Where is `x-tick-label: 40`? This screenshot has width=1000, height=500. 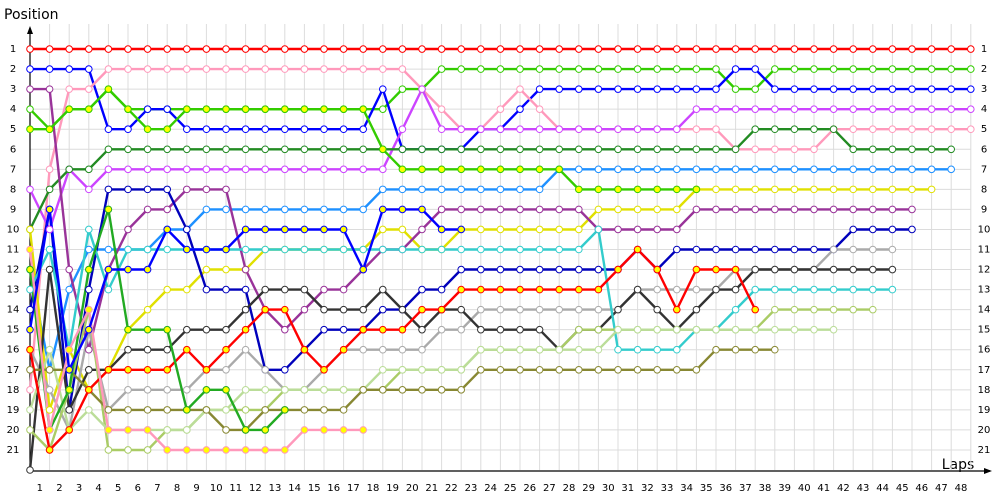 x-tick-label: 40 is located at coordinates (804, 488).